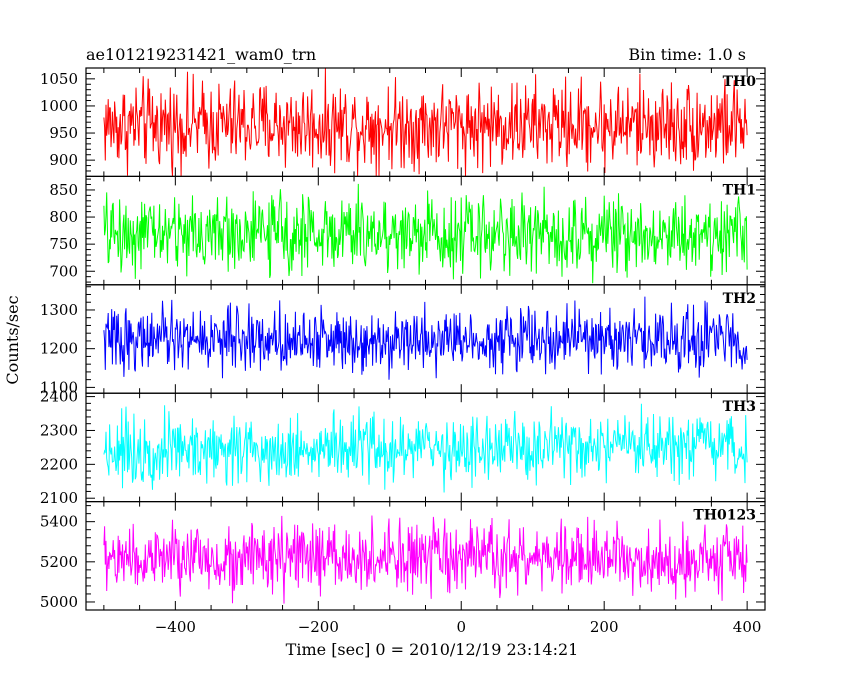  What do you see at coordinates (59, 106) in the screenshot?
I see `y-tick-label: 1000` at bounding box center [59, 106].